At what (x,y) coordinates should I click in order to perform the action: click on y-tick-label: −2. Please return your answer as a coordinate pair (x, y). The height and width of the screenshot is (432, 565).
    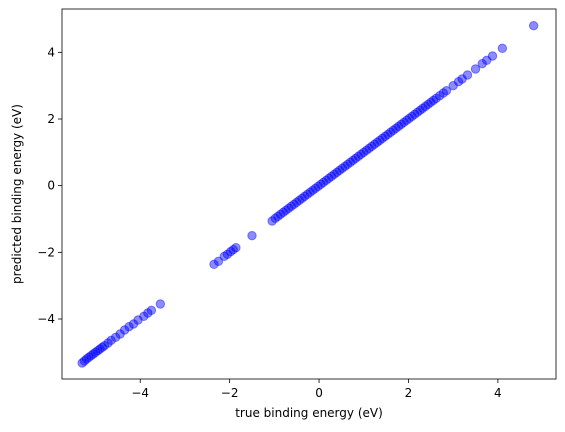
    Looking at the image, I should click on (46, 252).